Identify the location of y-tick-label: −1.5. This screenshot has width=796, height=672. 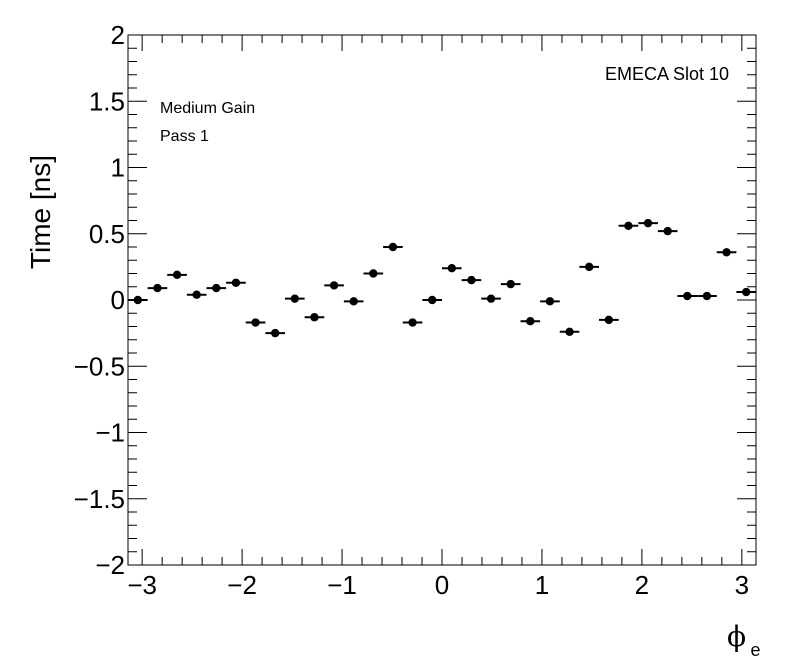
(99, 499).